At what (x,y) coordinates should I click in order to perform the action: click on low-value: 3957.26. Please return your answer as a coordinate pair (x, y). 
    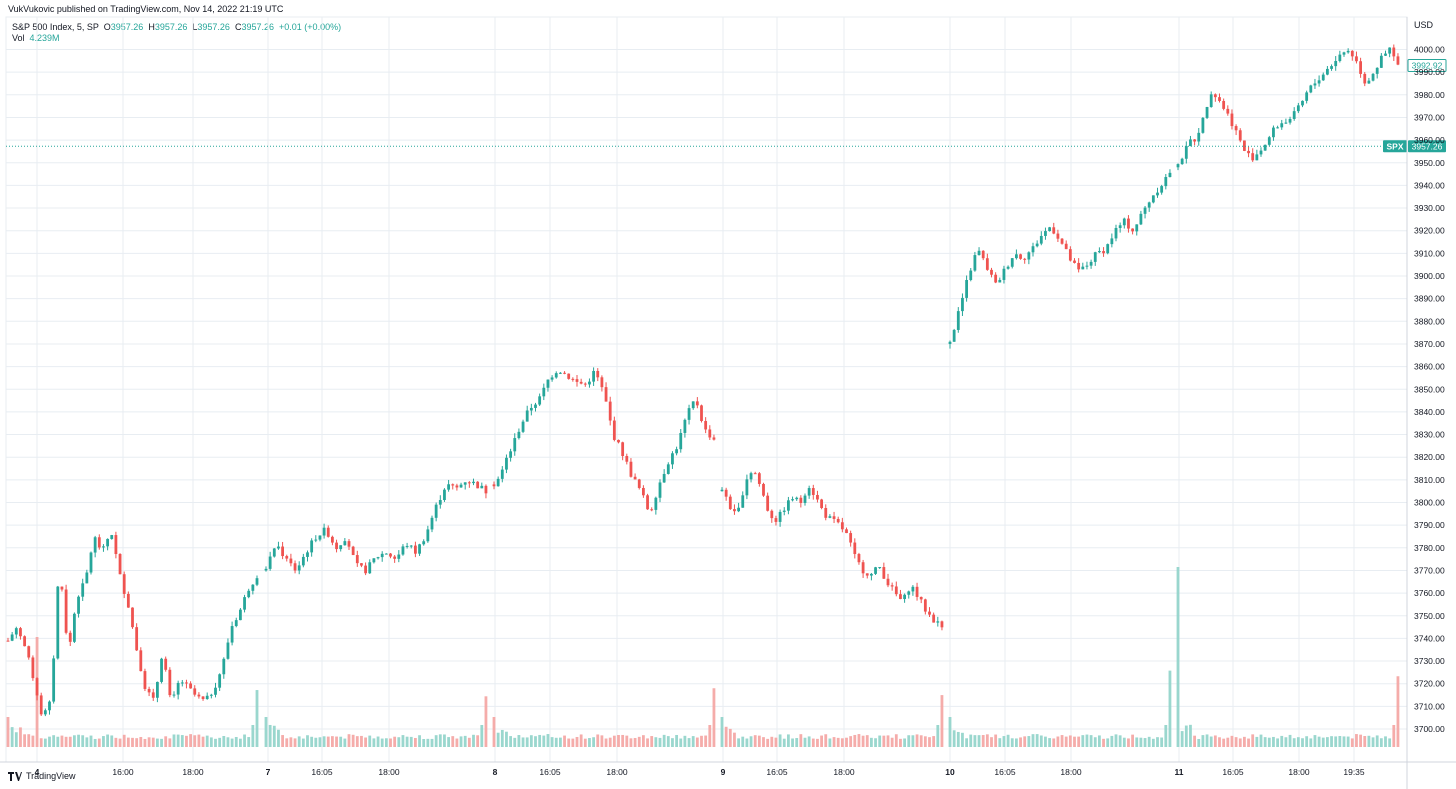
    Looking at the image, I should click on (213, 27).